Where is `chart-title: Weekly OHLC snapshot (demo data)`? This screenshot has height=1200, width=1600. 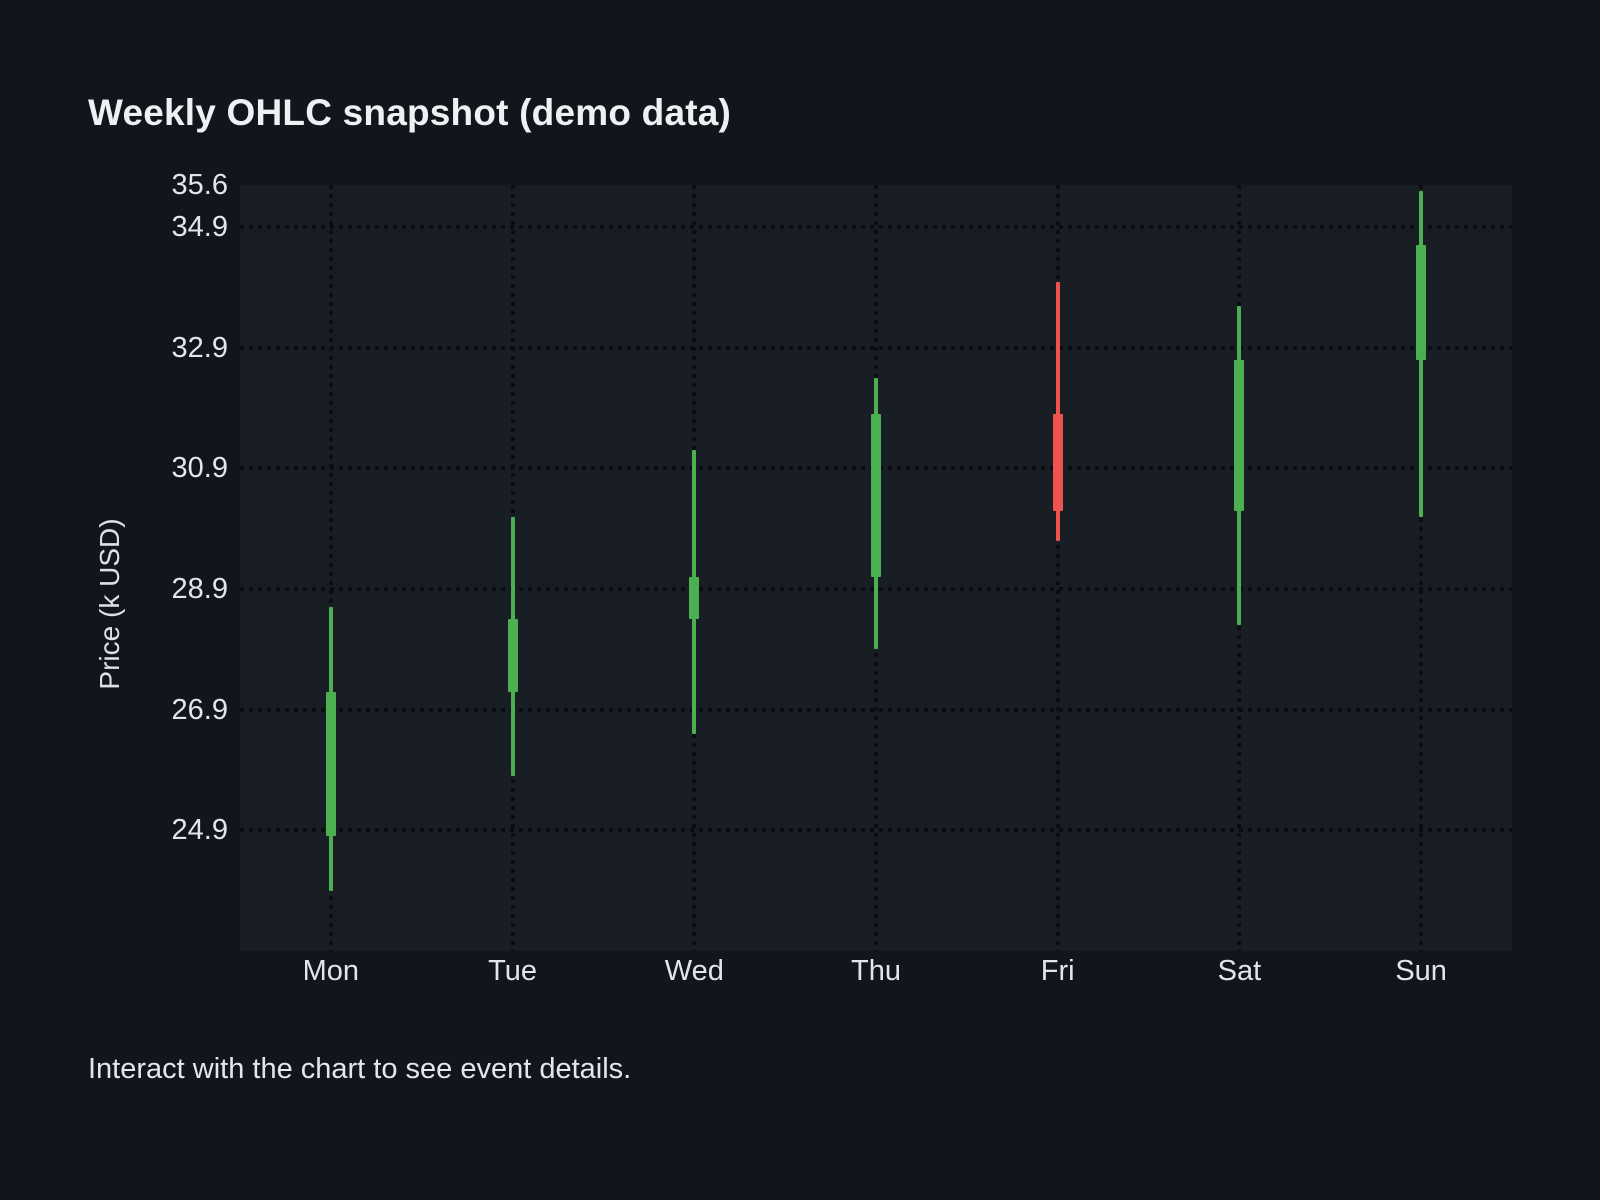 chart-title: Weekly OHLC snapshot (demo data) is located at coordinates (410, 112).